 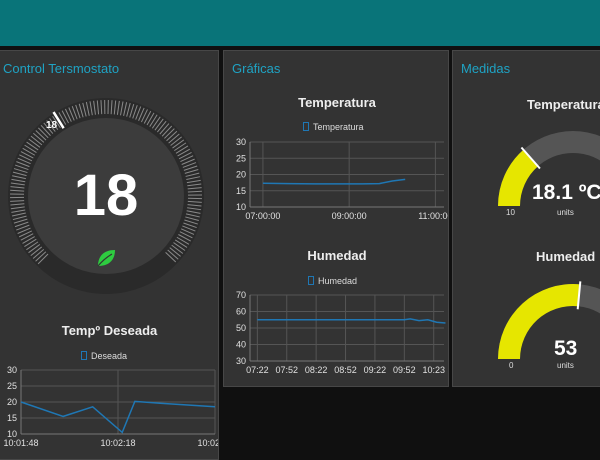 What do you see at coordinates (345, 370) in the screenshot?
I see `x-tick-label: 08:52` at bounding box center [345, 370].